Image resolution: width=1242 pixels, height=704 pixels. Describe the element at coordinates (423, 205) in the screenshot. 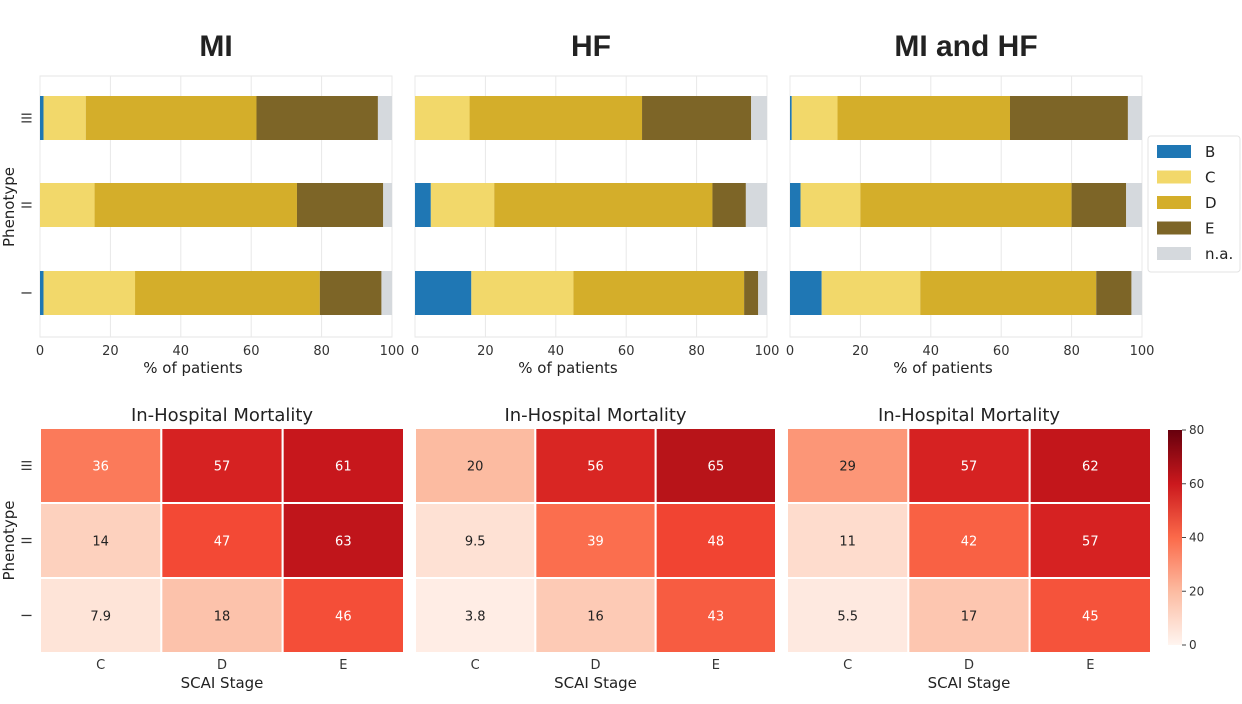

I see `bar-segment-II-B` at that location.